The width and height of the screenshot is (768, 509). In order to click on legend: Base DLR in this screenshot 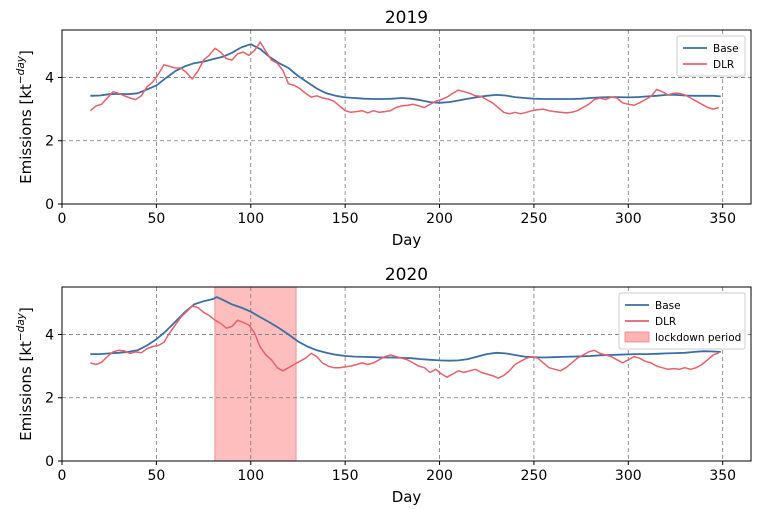, I will do `click(711, 56)`.